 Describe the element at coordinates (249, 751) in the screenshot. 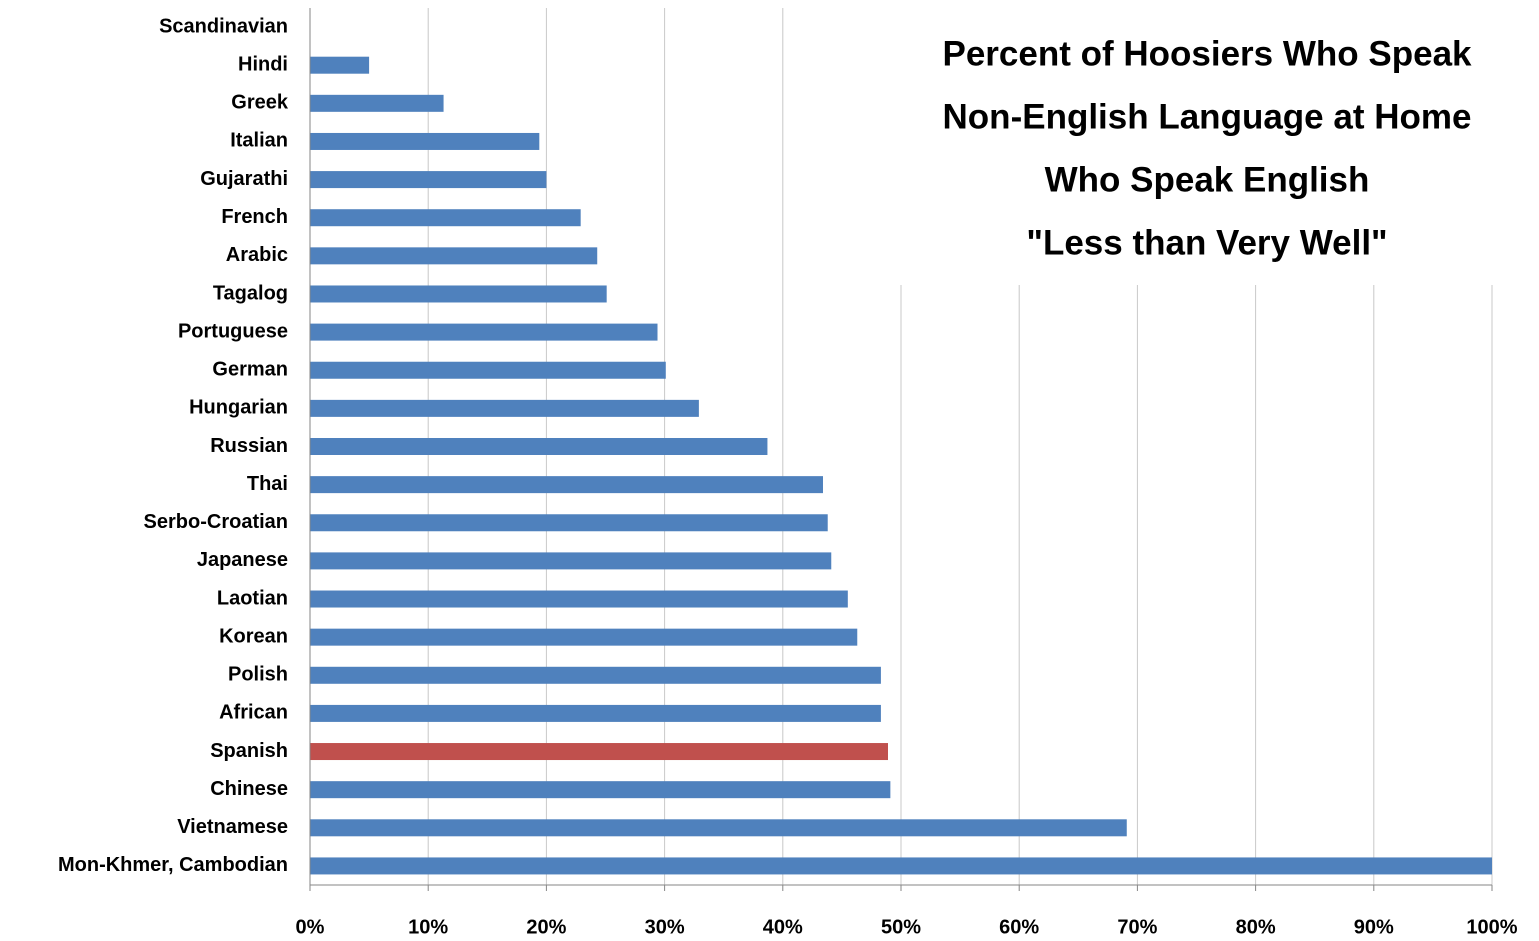

I see `y-tick-label: Spanish` at that location.